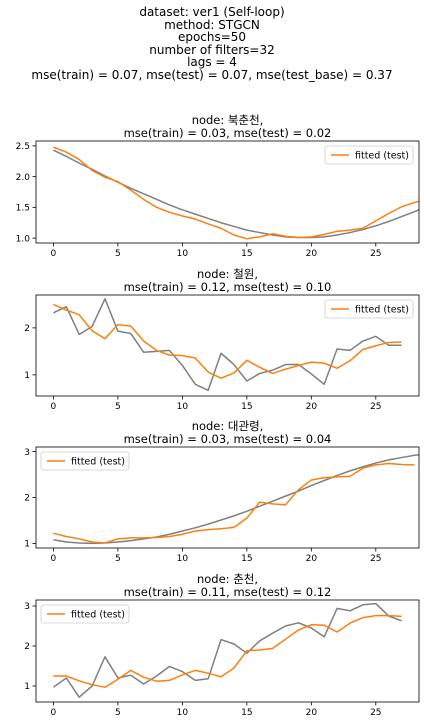 Image resolution: width=424 pixels, height=722 pixels. Describe the element at coordinates (227, 274) in the screenshot. I see `subplot-title: node: 철원,` at that location.